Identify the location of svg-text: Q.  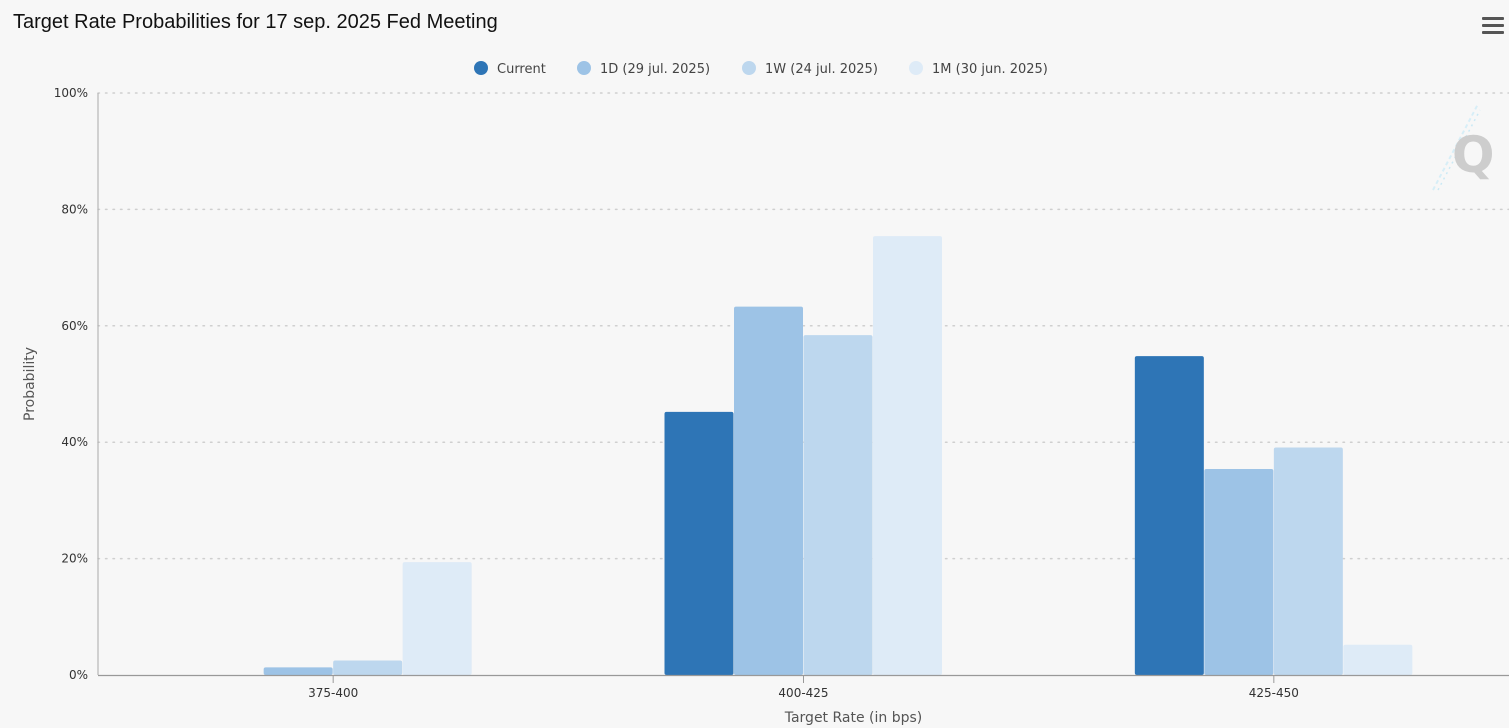
(1473, 155).